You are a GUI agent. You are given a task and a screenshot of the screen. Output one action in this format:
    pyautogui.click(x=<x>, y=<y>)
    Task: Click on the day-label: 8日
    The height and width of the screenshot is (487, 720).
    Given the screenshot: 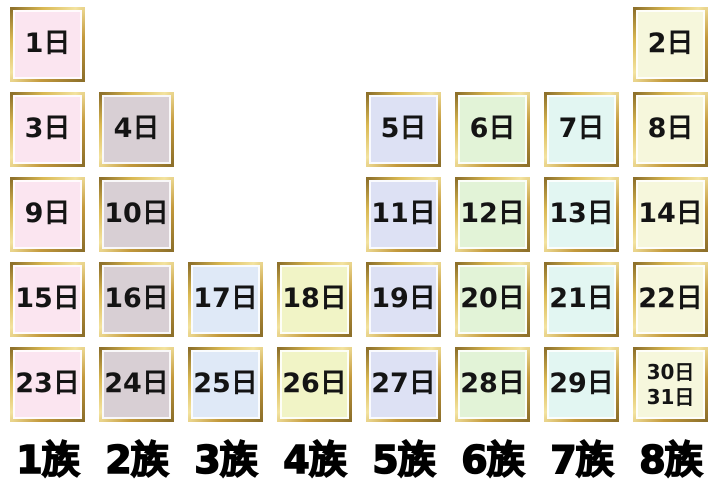 What is the action you would take?
    pyautogui.click(x=670, y=129)
    